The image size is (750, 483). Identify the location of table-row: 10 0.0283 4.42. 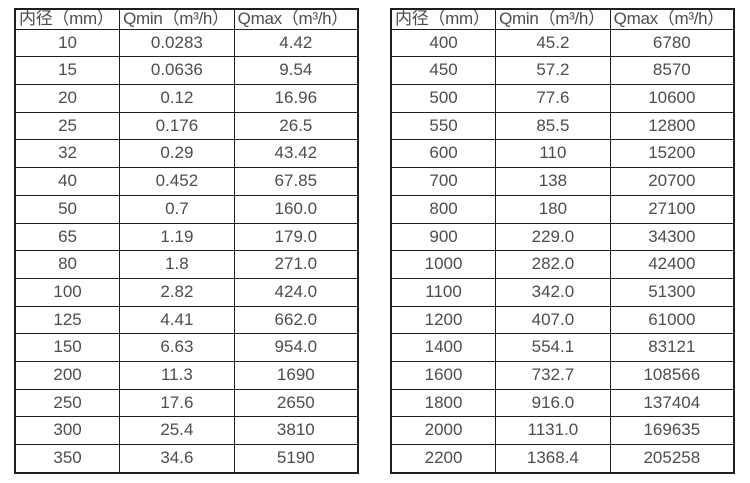
(186, 43).